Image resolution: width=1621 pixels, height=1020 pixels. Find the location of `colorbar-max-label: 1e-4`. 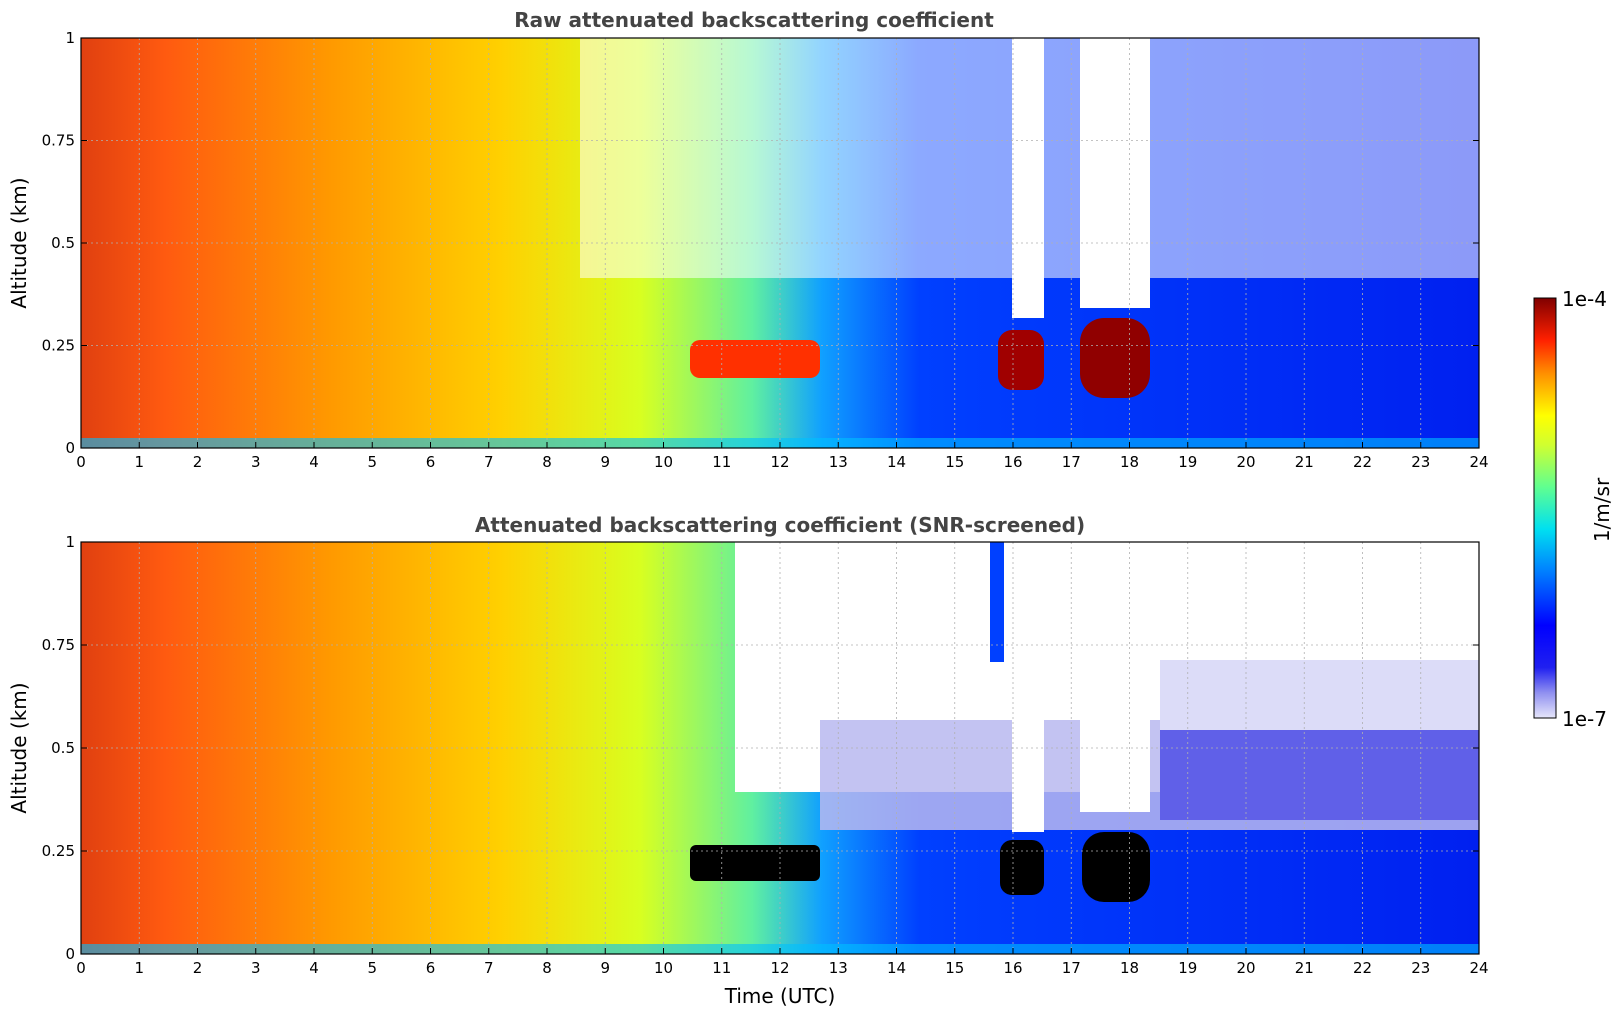

colorbar-max-label: 1e-4 is located at coordinates (1584, 299).